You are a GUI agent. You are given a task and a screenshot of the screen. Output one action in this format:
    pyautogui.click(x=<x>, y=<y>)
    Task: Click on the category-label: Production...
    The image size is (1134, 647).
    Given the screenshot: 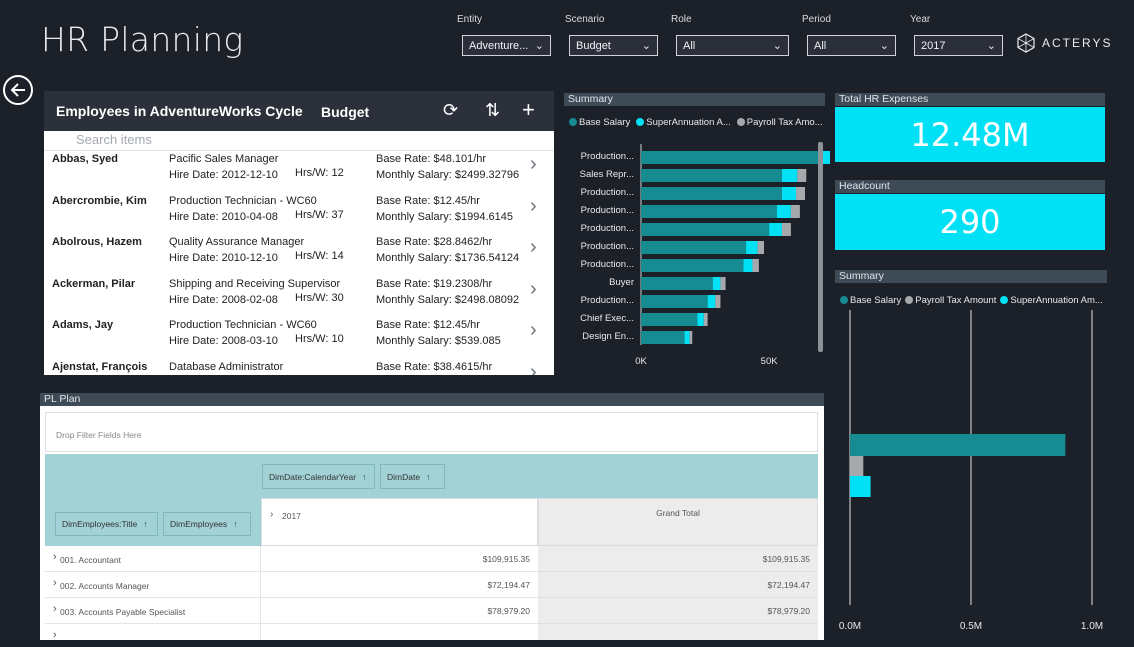 What is the action you would take?
    pyautogui.click(x=607, y=192)
    